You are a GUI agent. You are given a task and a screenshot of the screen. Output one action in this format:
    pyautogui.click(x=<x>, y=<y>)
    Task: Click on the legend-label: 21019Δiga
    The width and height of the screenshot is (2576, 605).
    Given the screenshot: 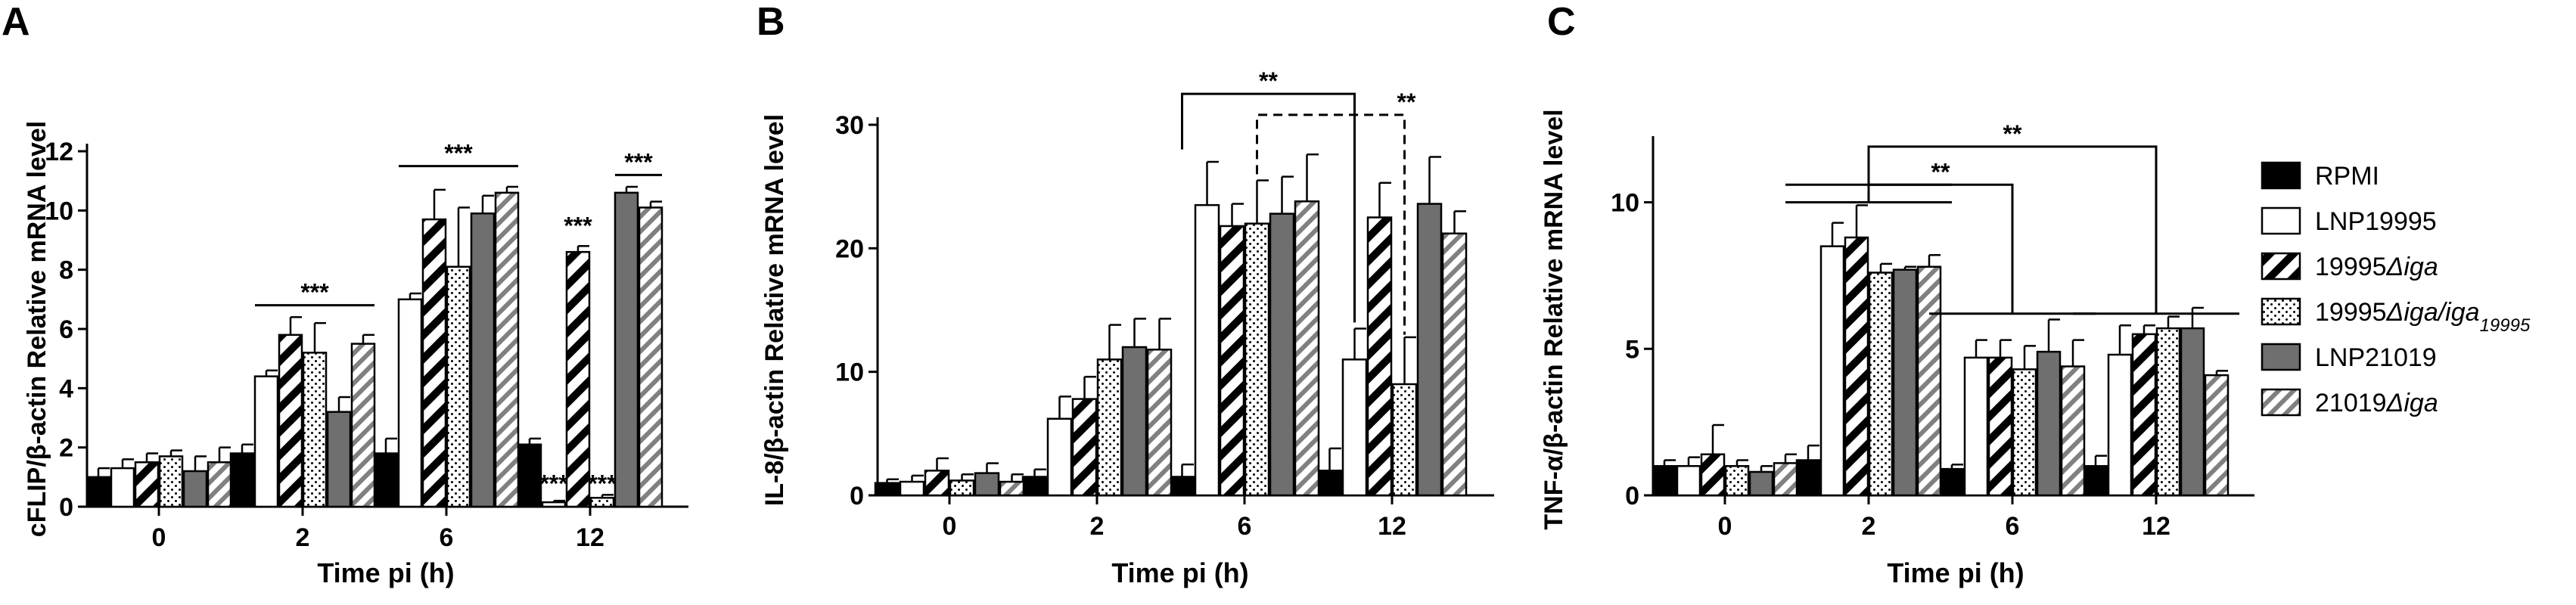 What is the action you would take?
    pyautogui.click(x=2376, y=403)
    